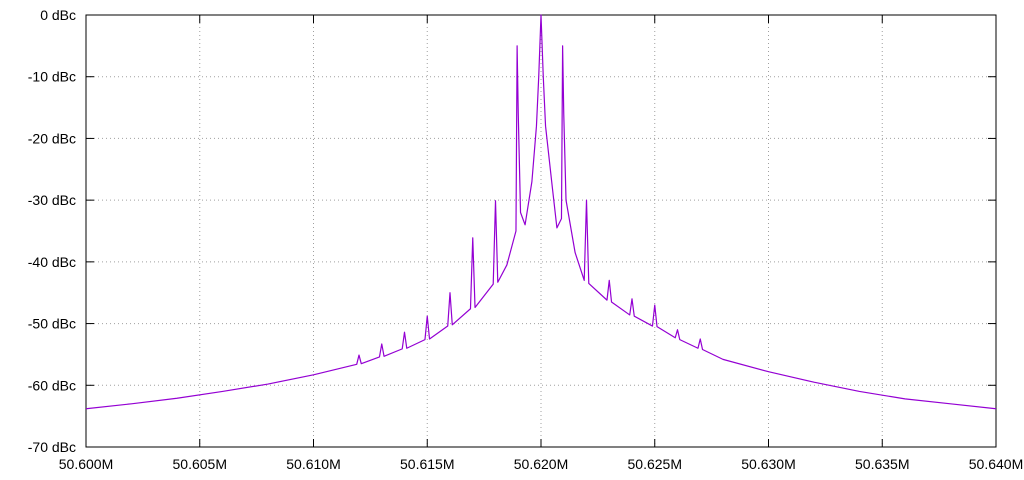 The width and height of the screenshot is (1024, 480). Describe the element at coordinates (655, 464) in the screenshot. I see `x-tick-label: 50.625M` at that location.